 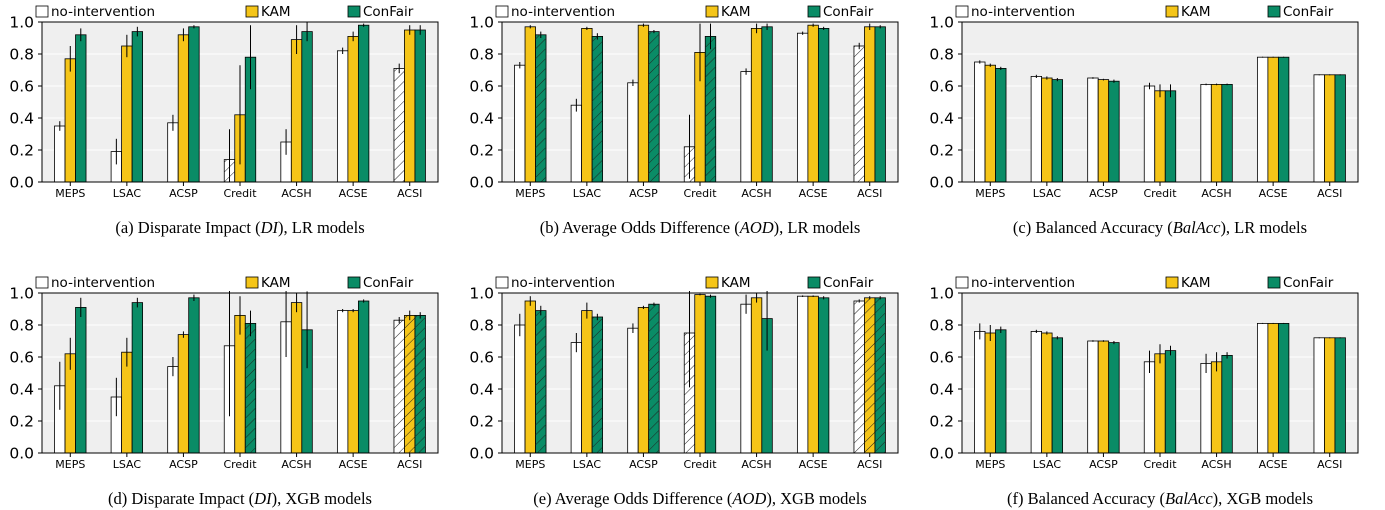 What do you see at coordinates (1196, 12) in the screenshot?
I see `legend-label-KAM: KAM` at bounding box center [1196, 12].